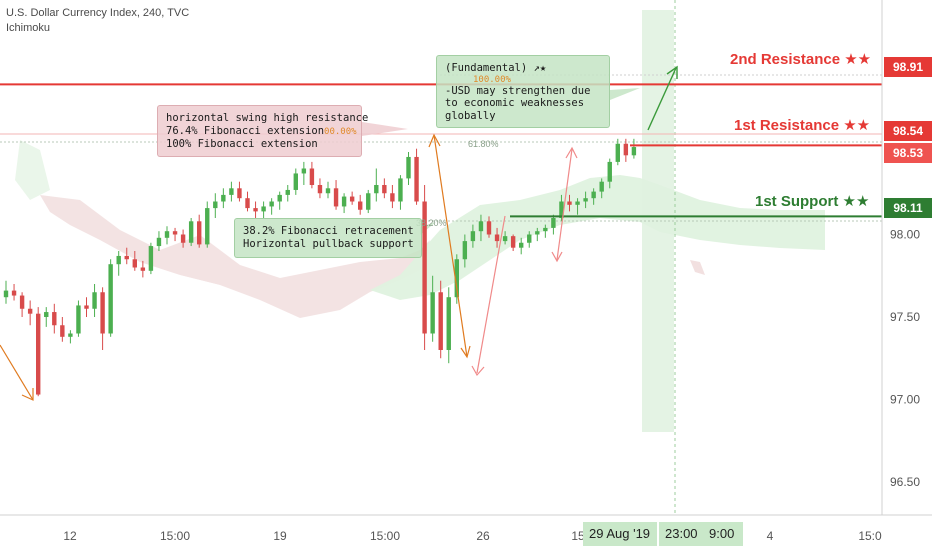 This screenshot has height=550, width=932. I want to click on pink-arrowhead-bottom, so click(478, 371).